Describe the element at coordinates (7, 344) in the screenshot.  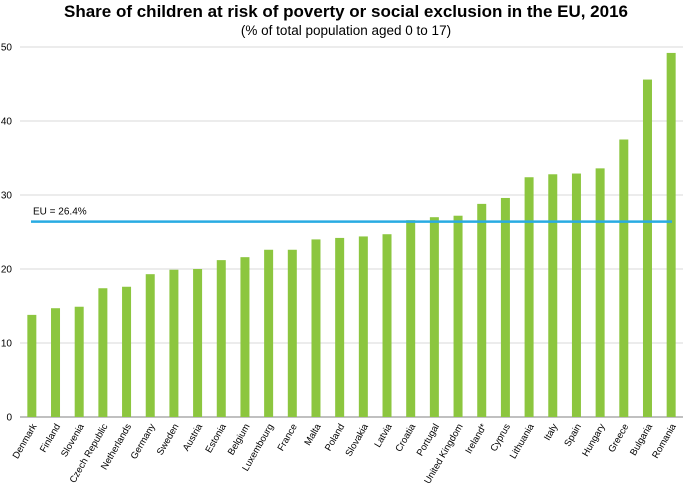
I see `y-tick-label: 10` at that location.